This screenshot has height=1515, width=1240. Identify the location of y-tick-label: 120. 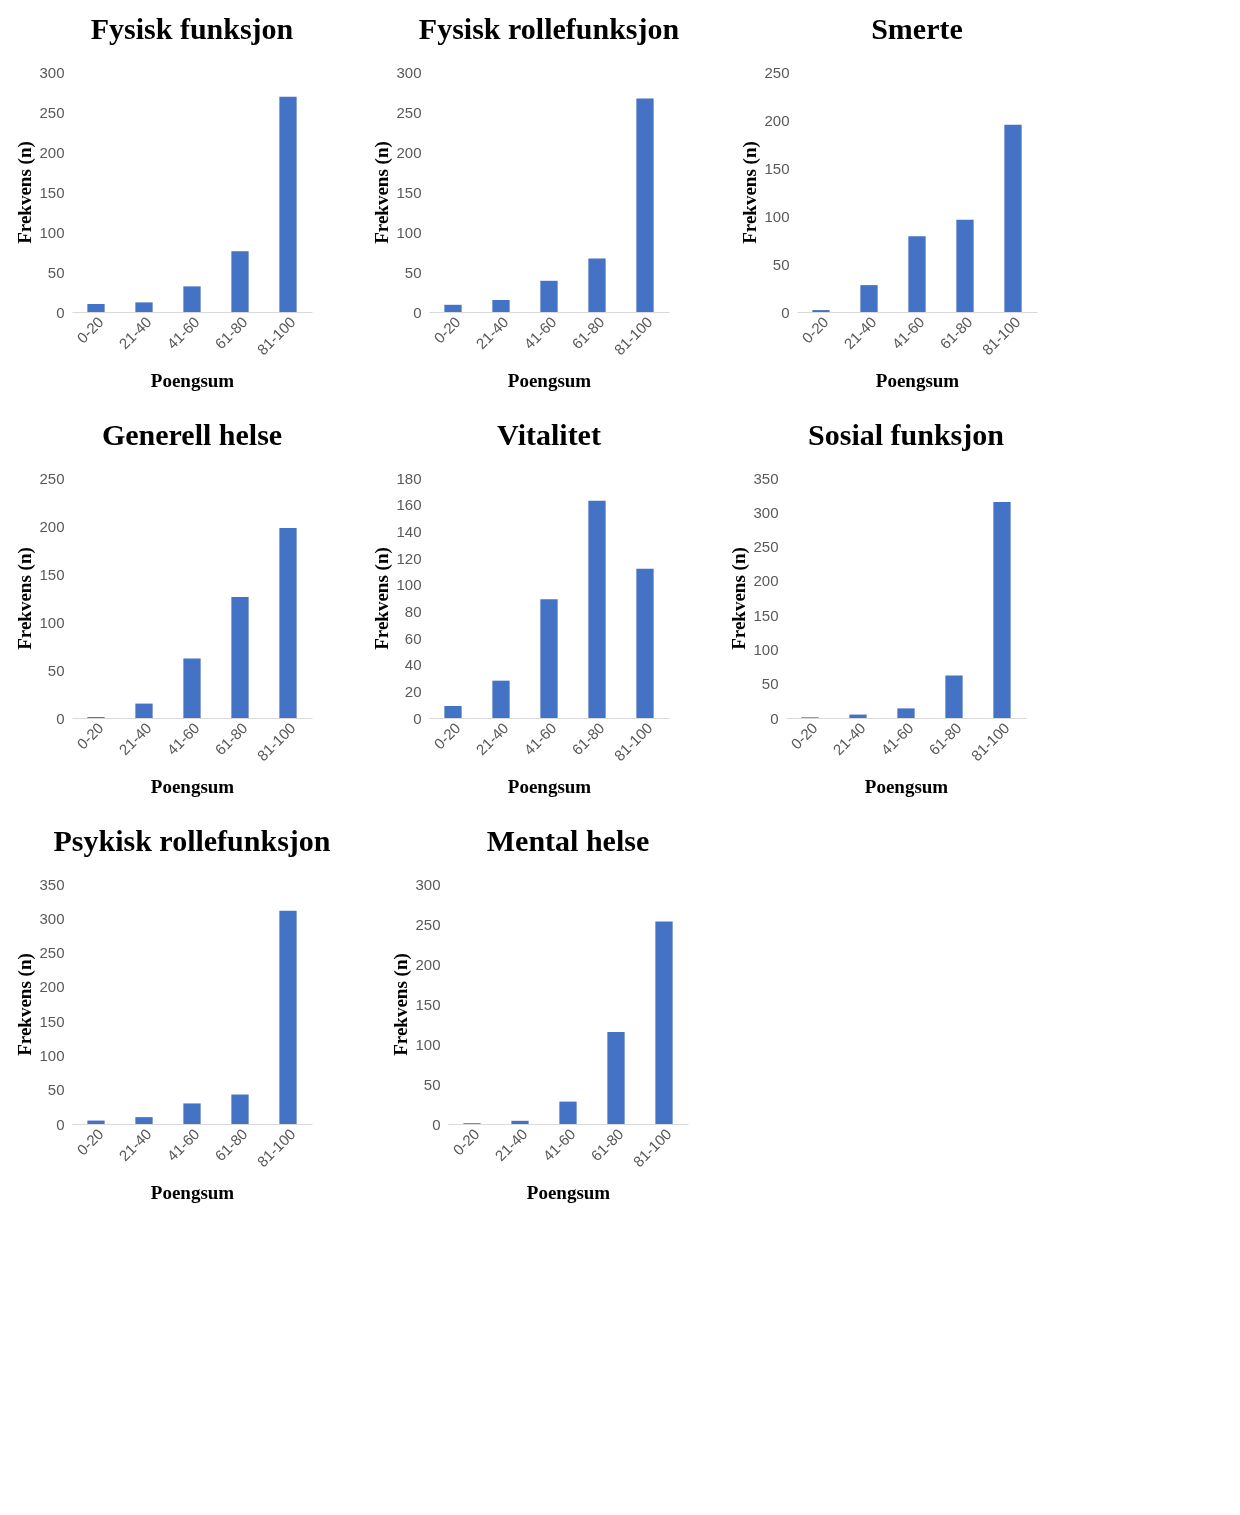
(409, 558).